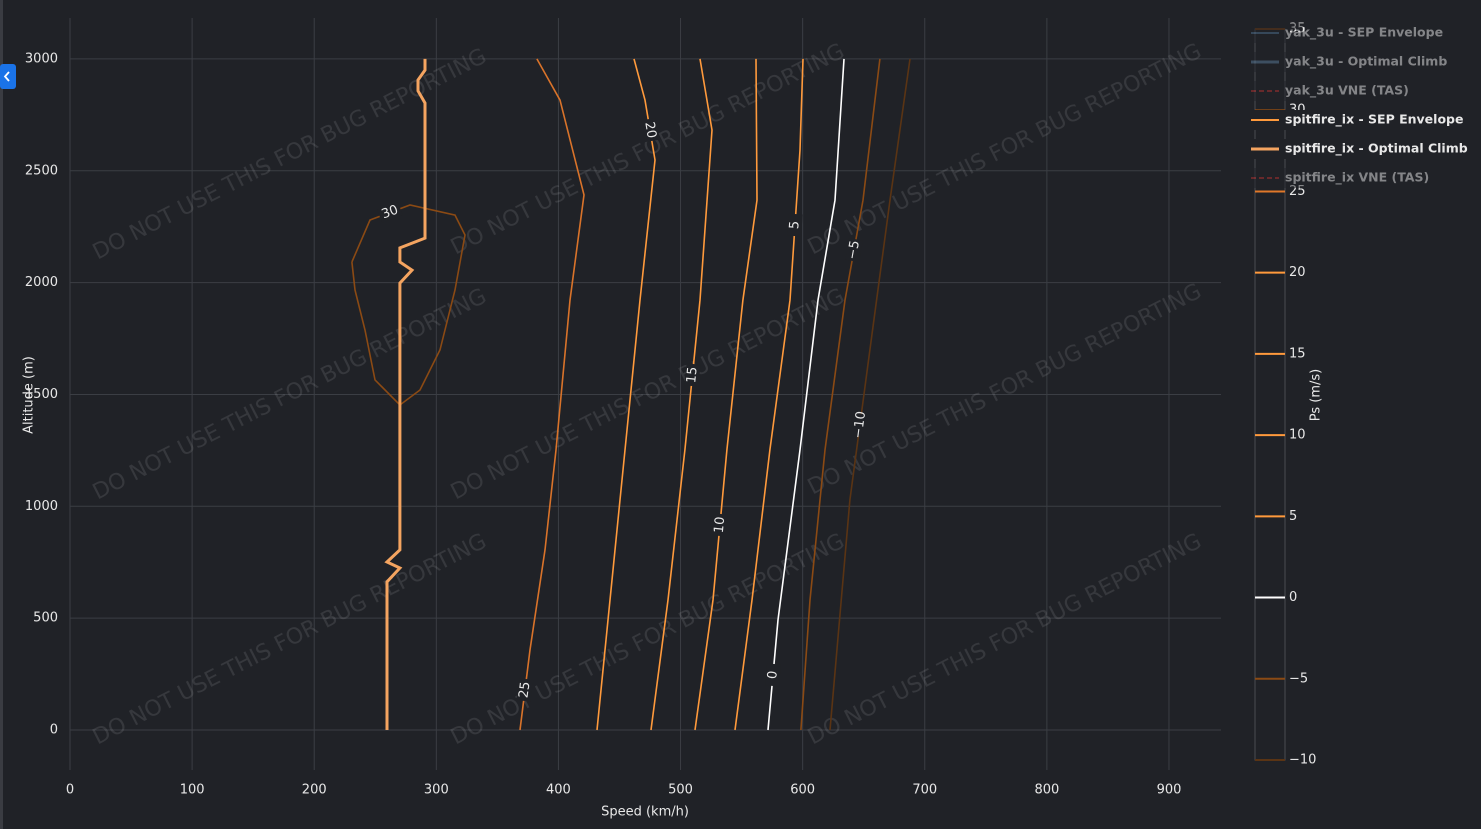  I want to click on colorbar-tick-label: 15, so click(1297, 353).